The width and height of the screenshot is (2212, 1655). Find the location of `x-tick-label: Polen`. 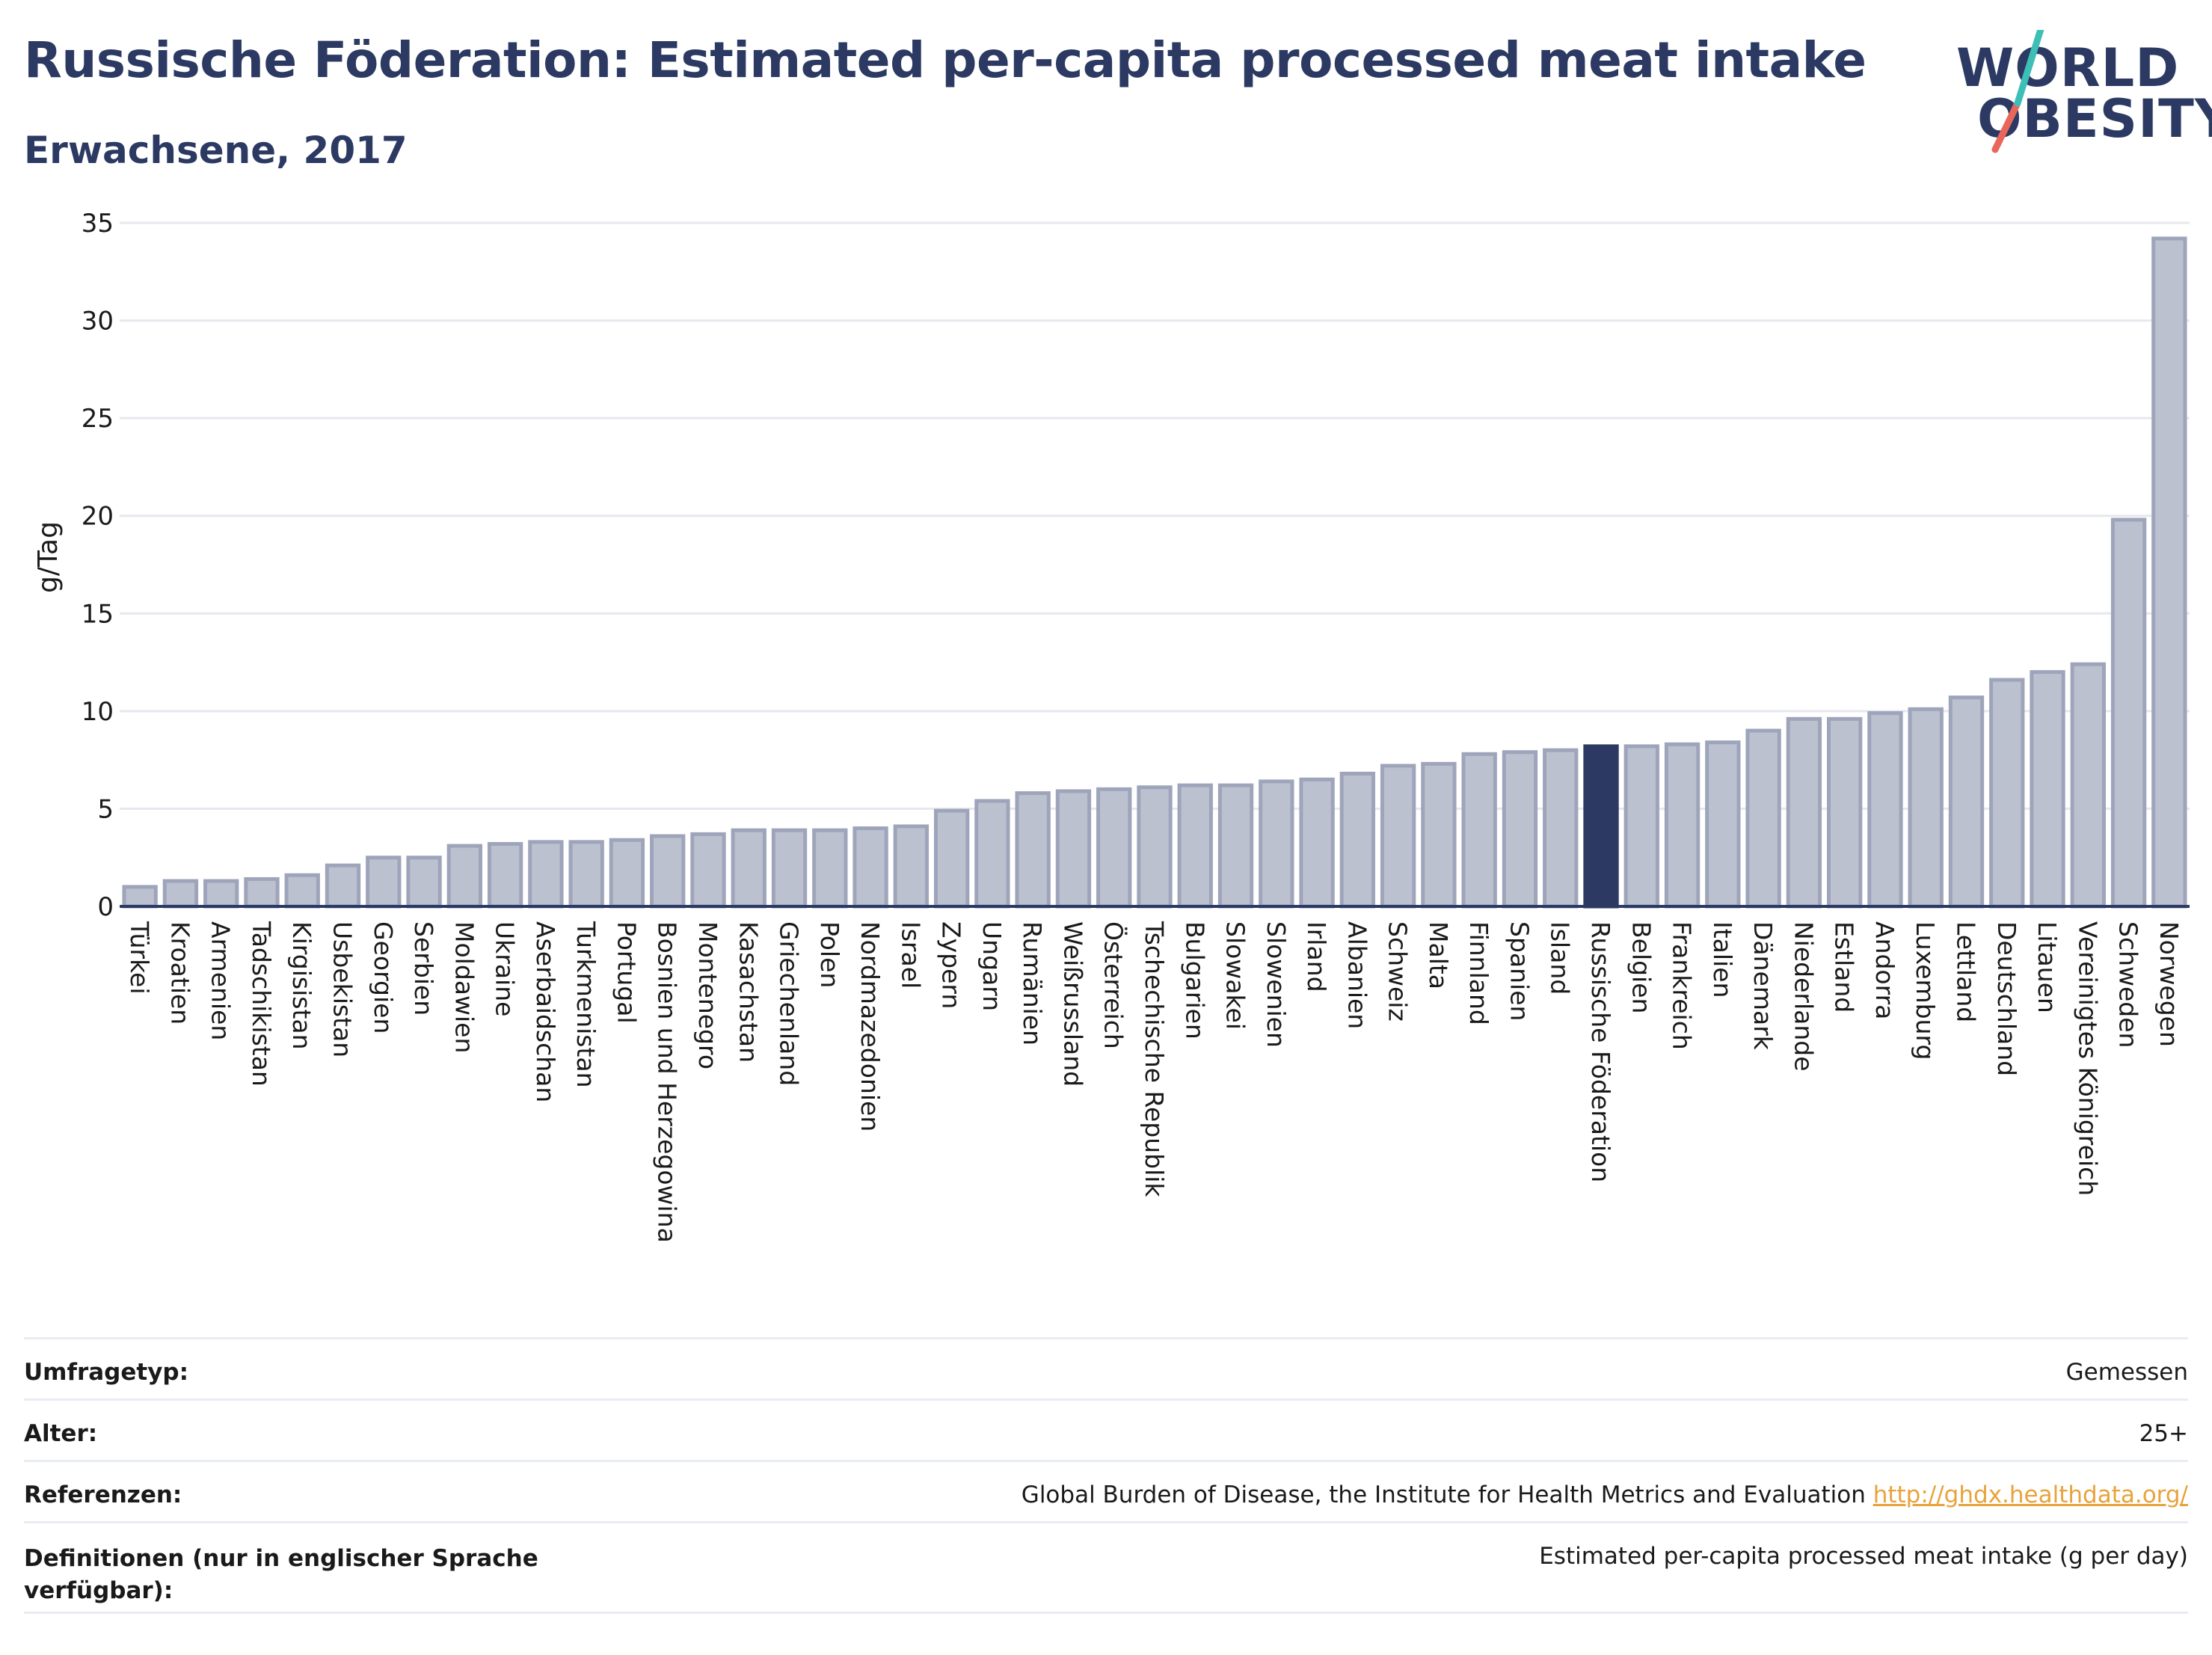

x-tick-label: Polen is located at coordinates (829, 954).